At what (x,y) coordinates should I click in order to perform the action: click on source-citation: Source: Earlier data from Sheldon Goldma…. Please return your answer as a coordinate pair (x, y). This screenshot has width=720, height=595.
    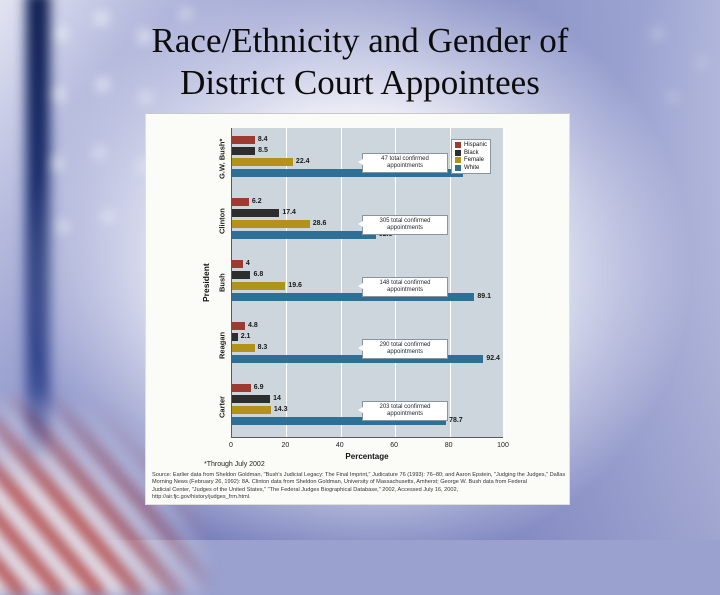
    Looking at the image, I should click on (359, 487).